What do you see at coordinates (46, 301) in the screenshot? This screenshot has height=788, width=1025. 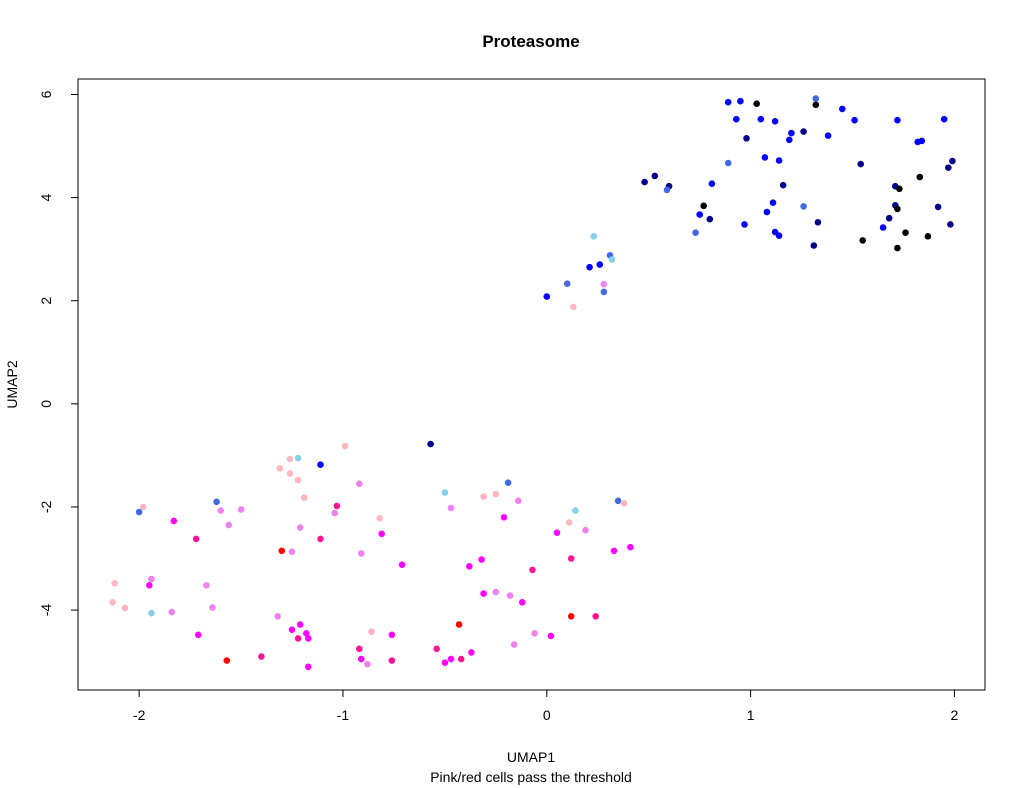 I see `y-tick-label: 2` at bounding box center [46, 301].